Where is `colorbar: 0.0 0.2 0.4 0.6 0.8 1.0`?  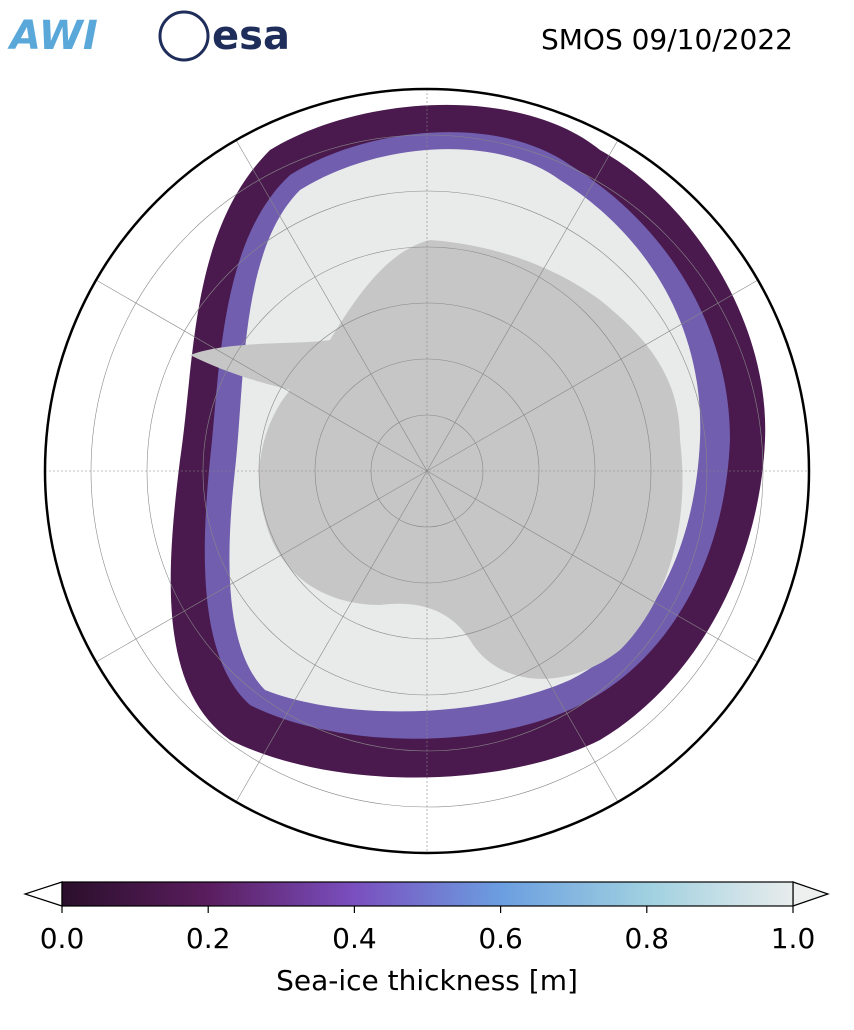 colorbar: 0.0 0.2 0.4 0.6 0.8 1.0 is located at coordinates (426, 918).